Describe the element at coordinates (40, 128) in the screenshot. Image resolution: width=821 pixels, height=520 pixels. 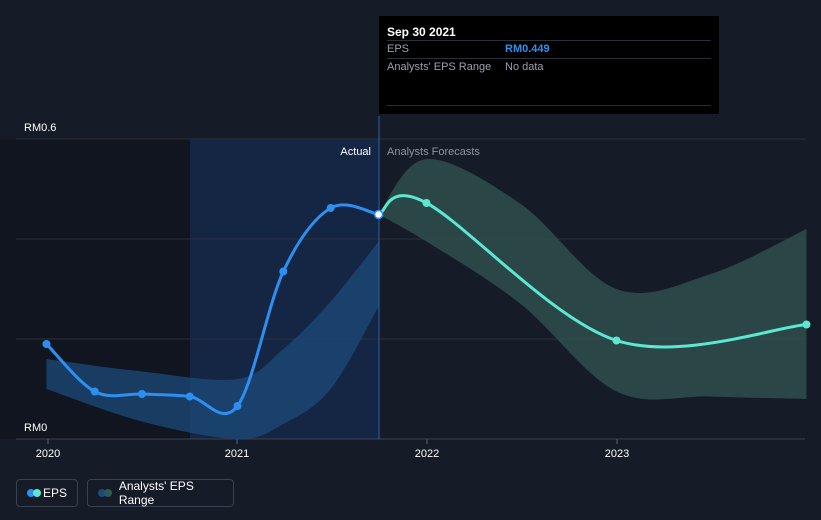
I see `y-tick-label: RM0.6` at that location.